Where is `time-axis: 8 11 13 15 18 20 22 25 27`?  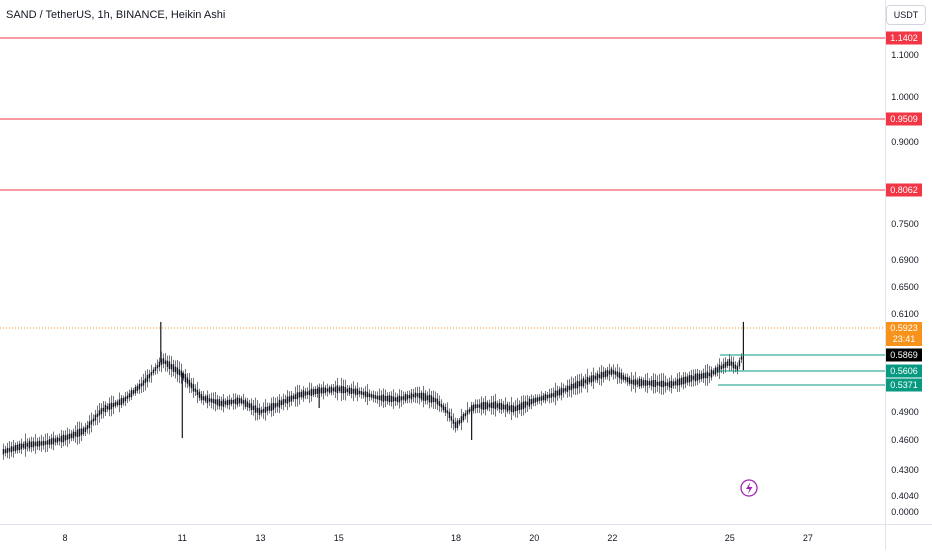
time-axis: 8 11 13 15 18 20 22 25 27 is located at coordinates (437, 538).